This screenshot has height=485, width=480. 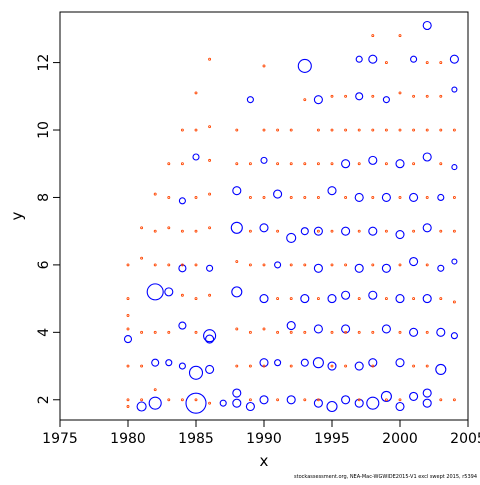 I want to click on y-tick-label: 4, so click(x=44, y=332).